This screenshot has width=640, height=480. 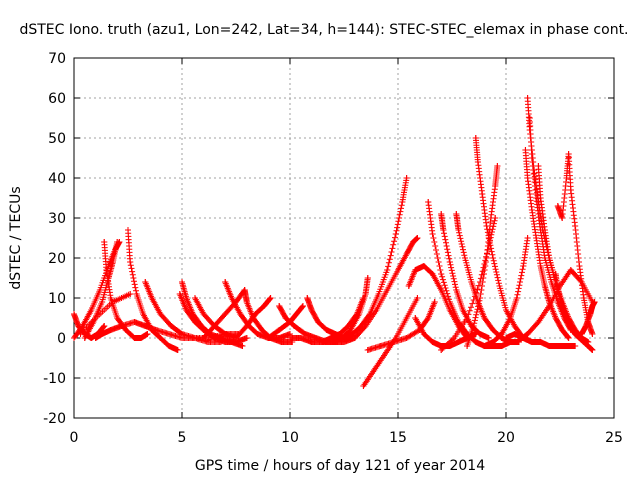 I want to click on x-tick-label: 25, so click(x=614, y=438).